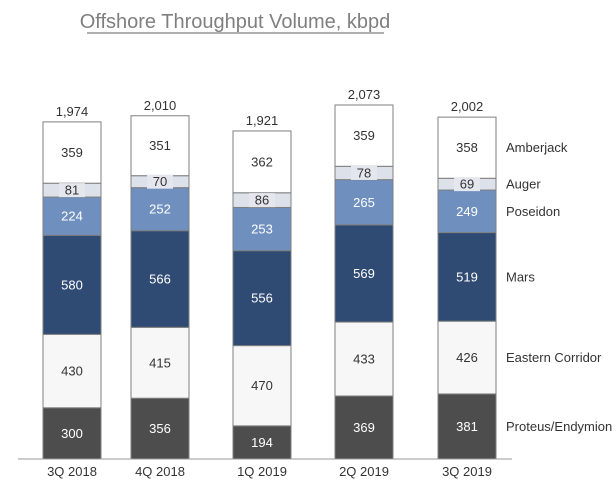 Image resolution: width=616 pixels, height=490 pixels. I want to click on bar-value-label: 470, so click(262, 385).